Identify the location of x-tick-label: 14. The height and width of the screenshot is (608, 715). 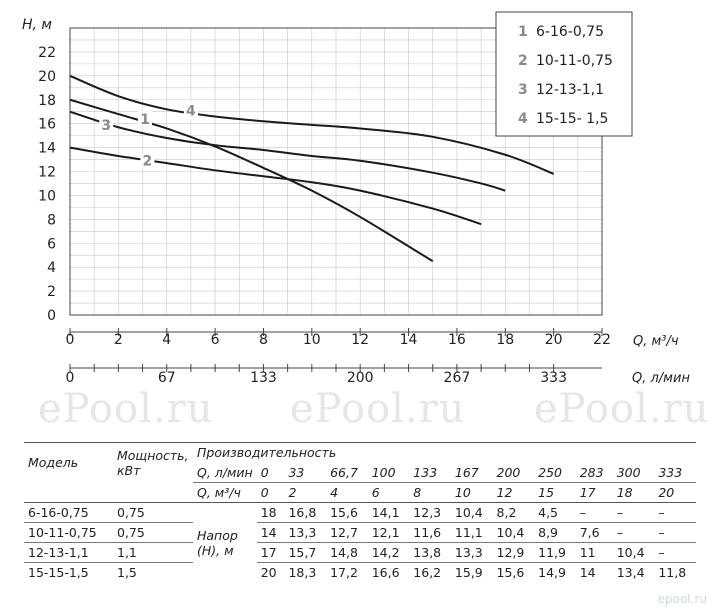
(409, 340).